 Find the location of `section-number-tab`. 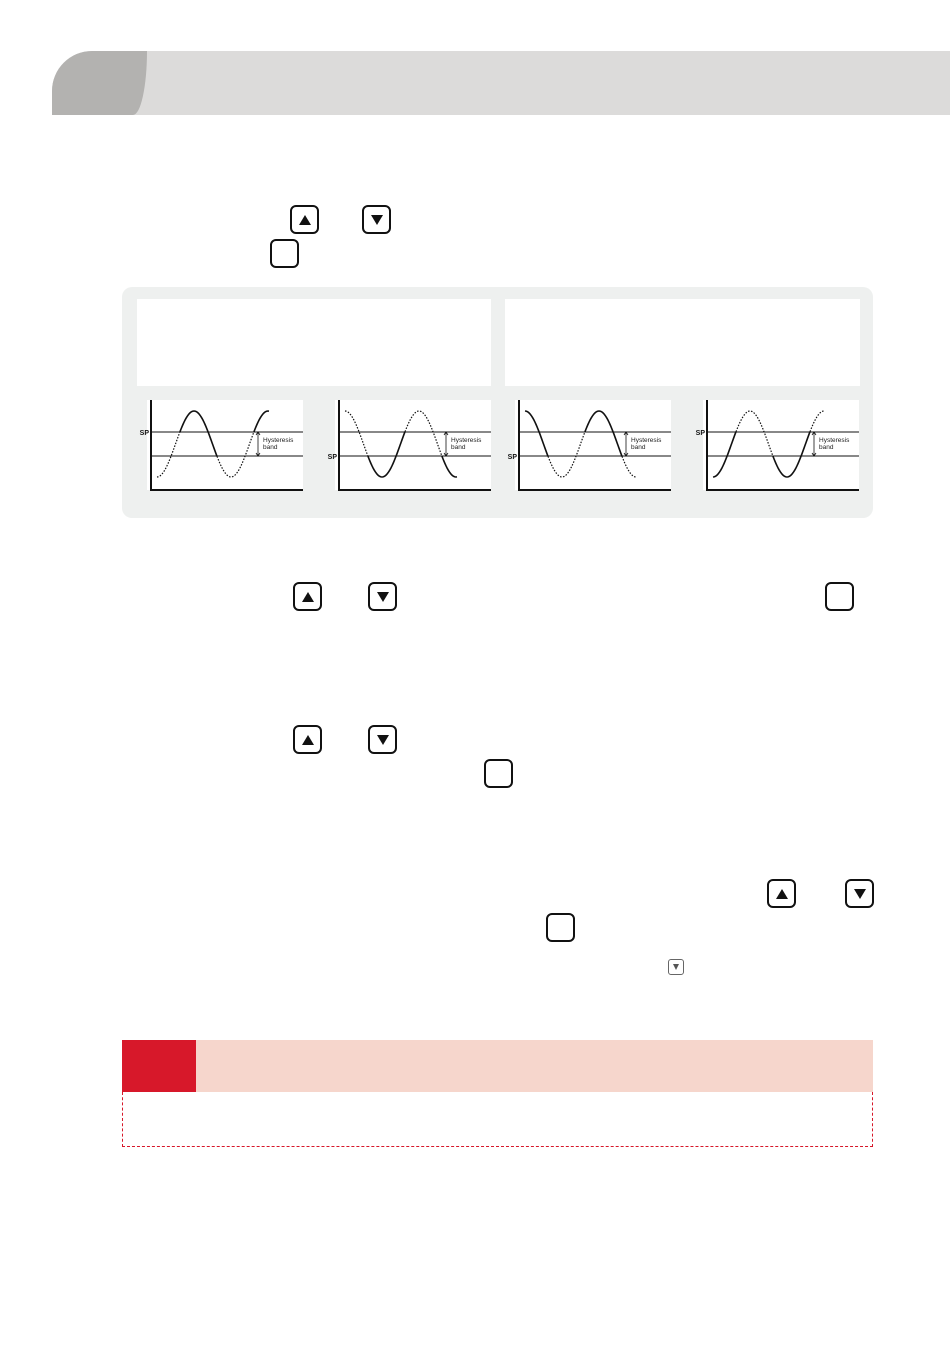

section-number-tab is located at coordinates (99, 83).